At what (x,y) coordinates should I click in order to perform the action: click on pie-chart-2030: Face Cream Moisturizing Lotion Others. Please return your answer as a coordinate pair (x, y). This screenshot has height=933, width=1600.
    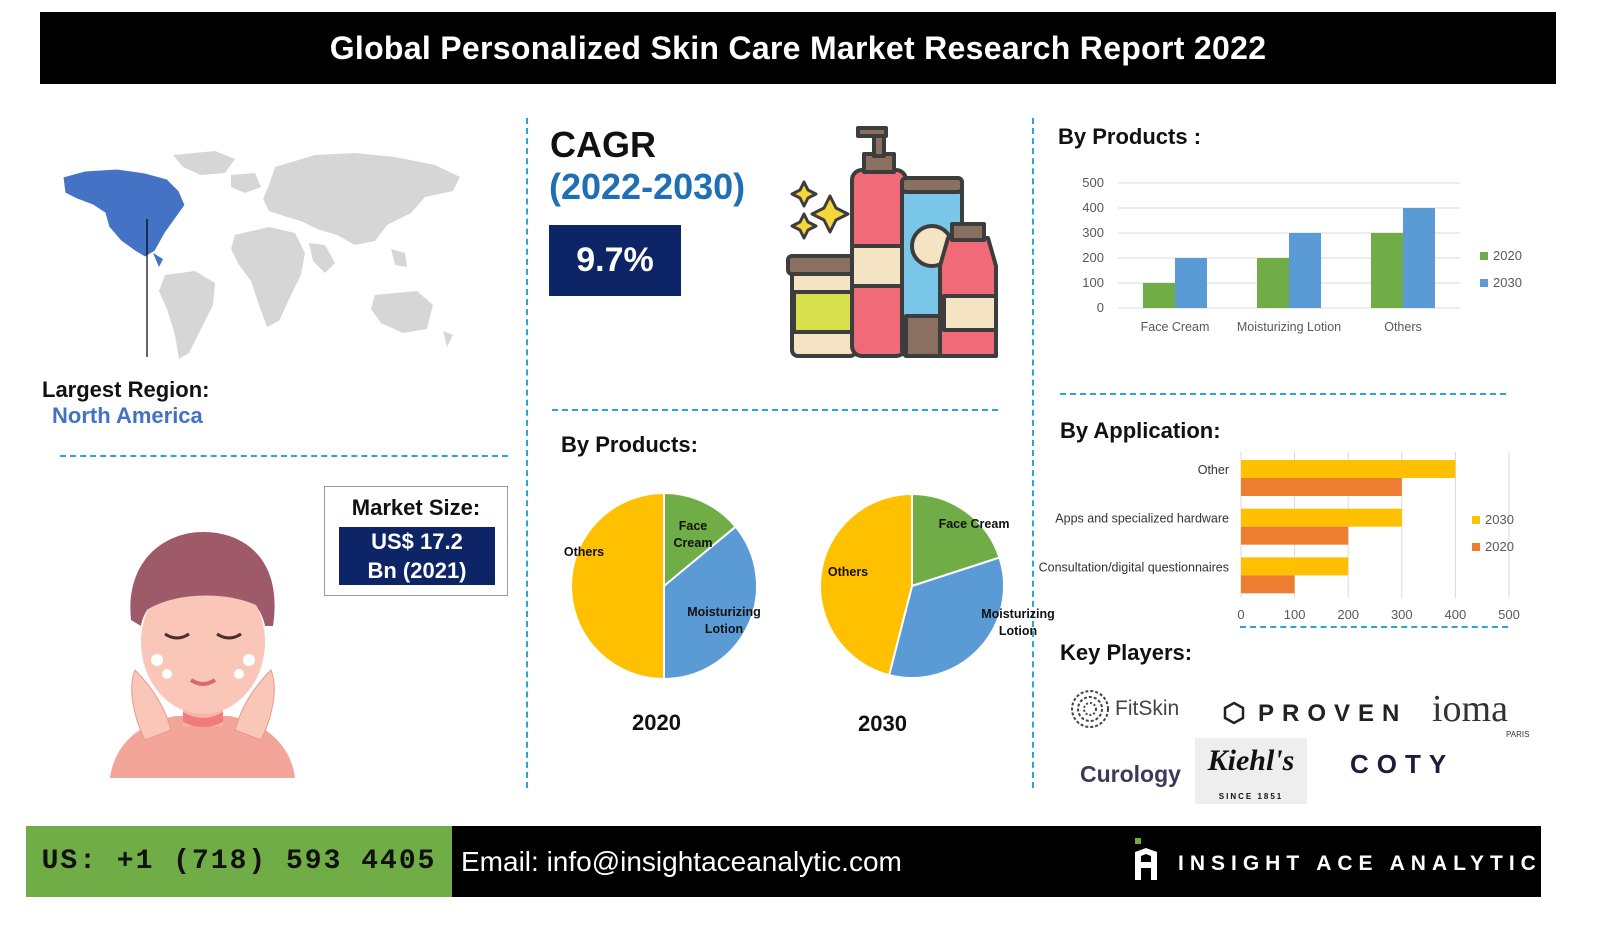
    Looking at the image, I should click on (937, 585).